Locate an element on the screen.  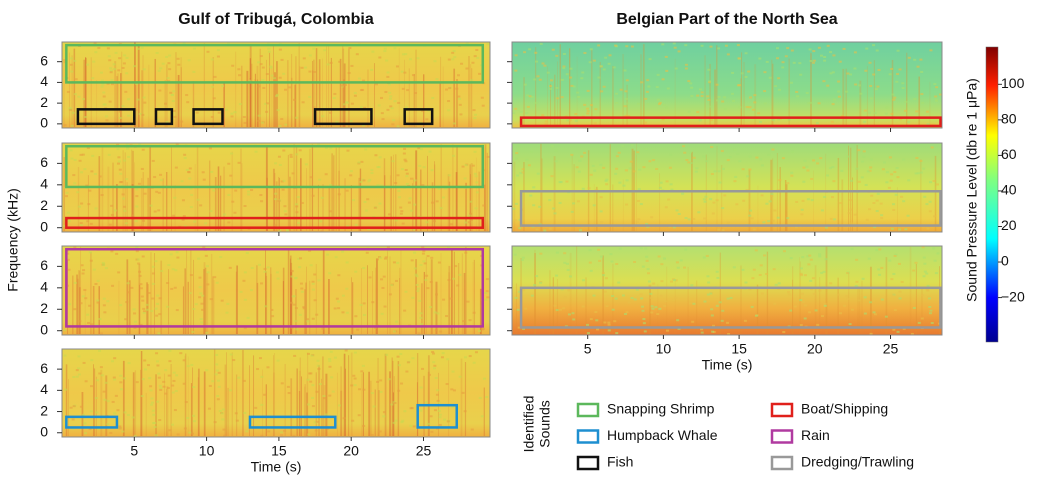
legend-swatch is located at coordinates (782, 463).